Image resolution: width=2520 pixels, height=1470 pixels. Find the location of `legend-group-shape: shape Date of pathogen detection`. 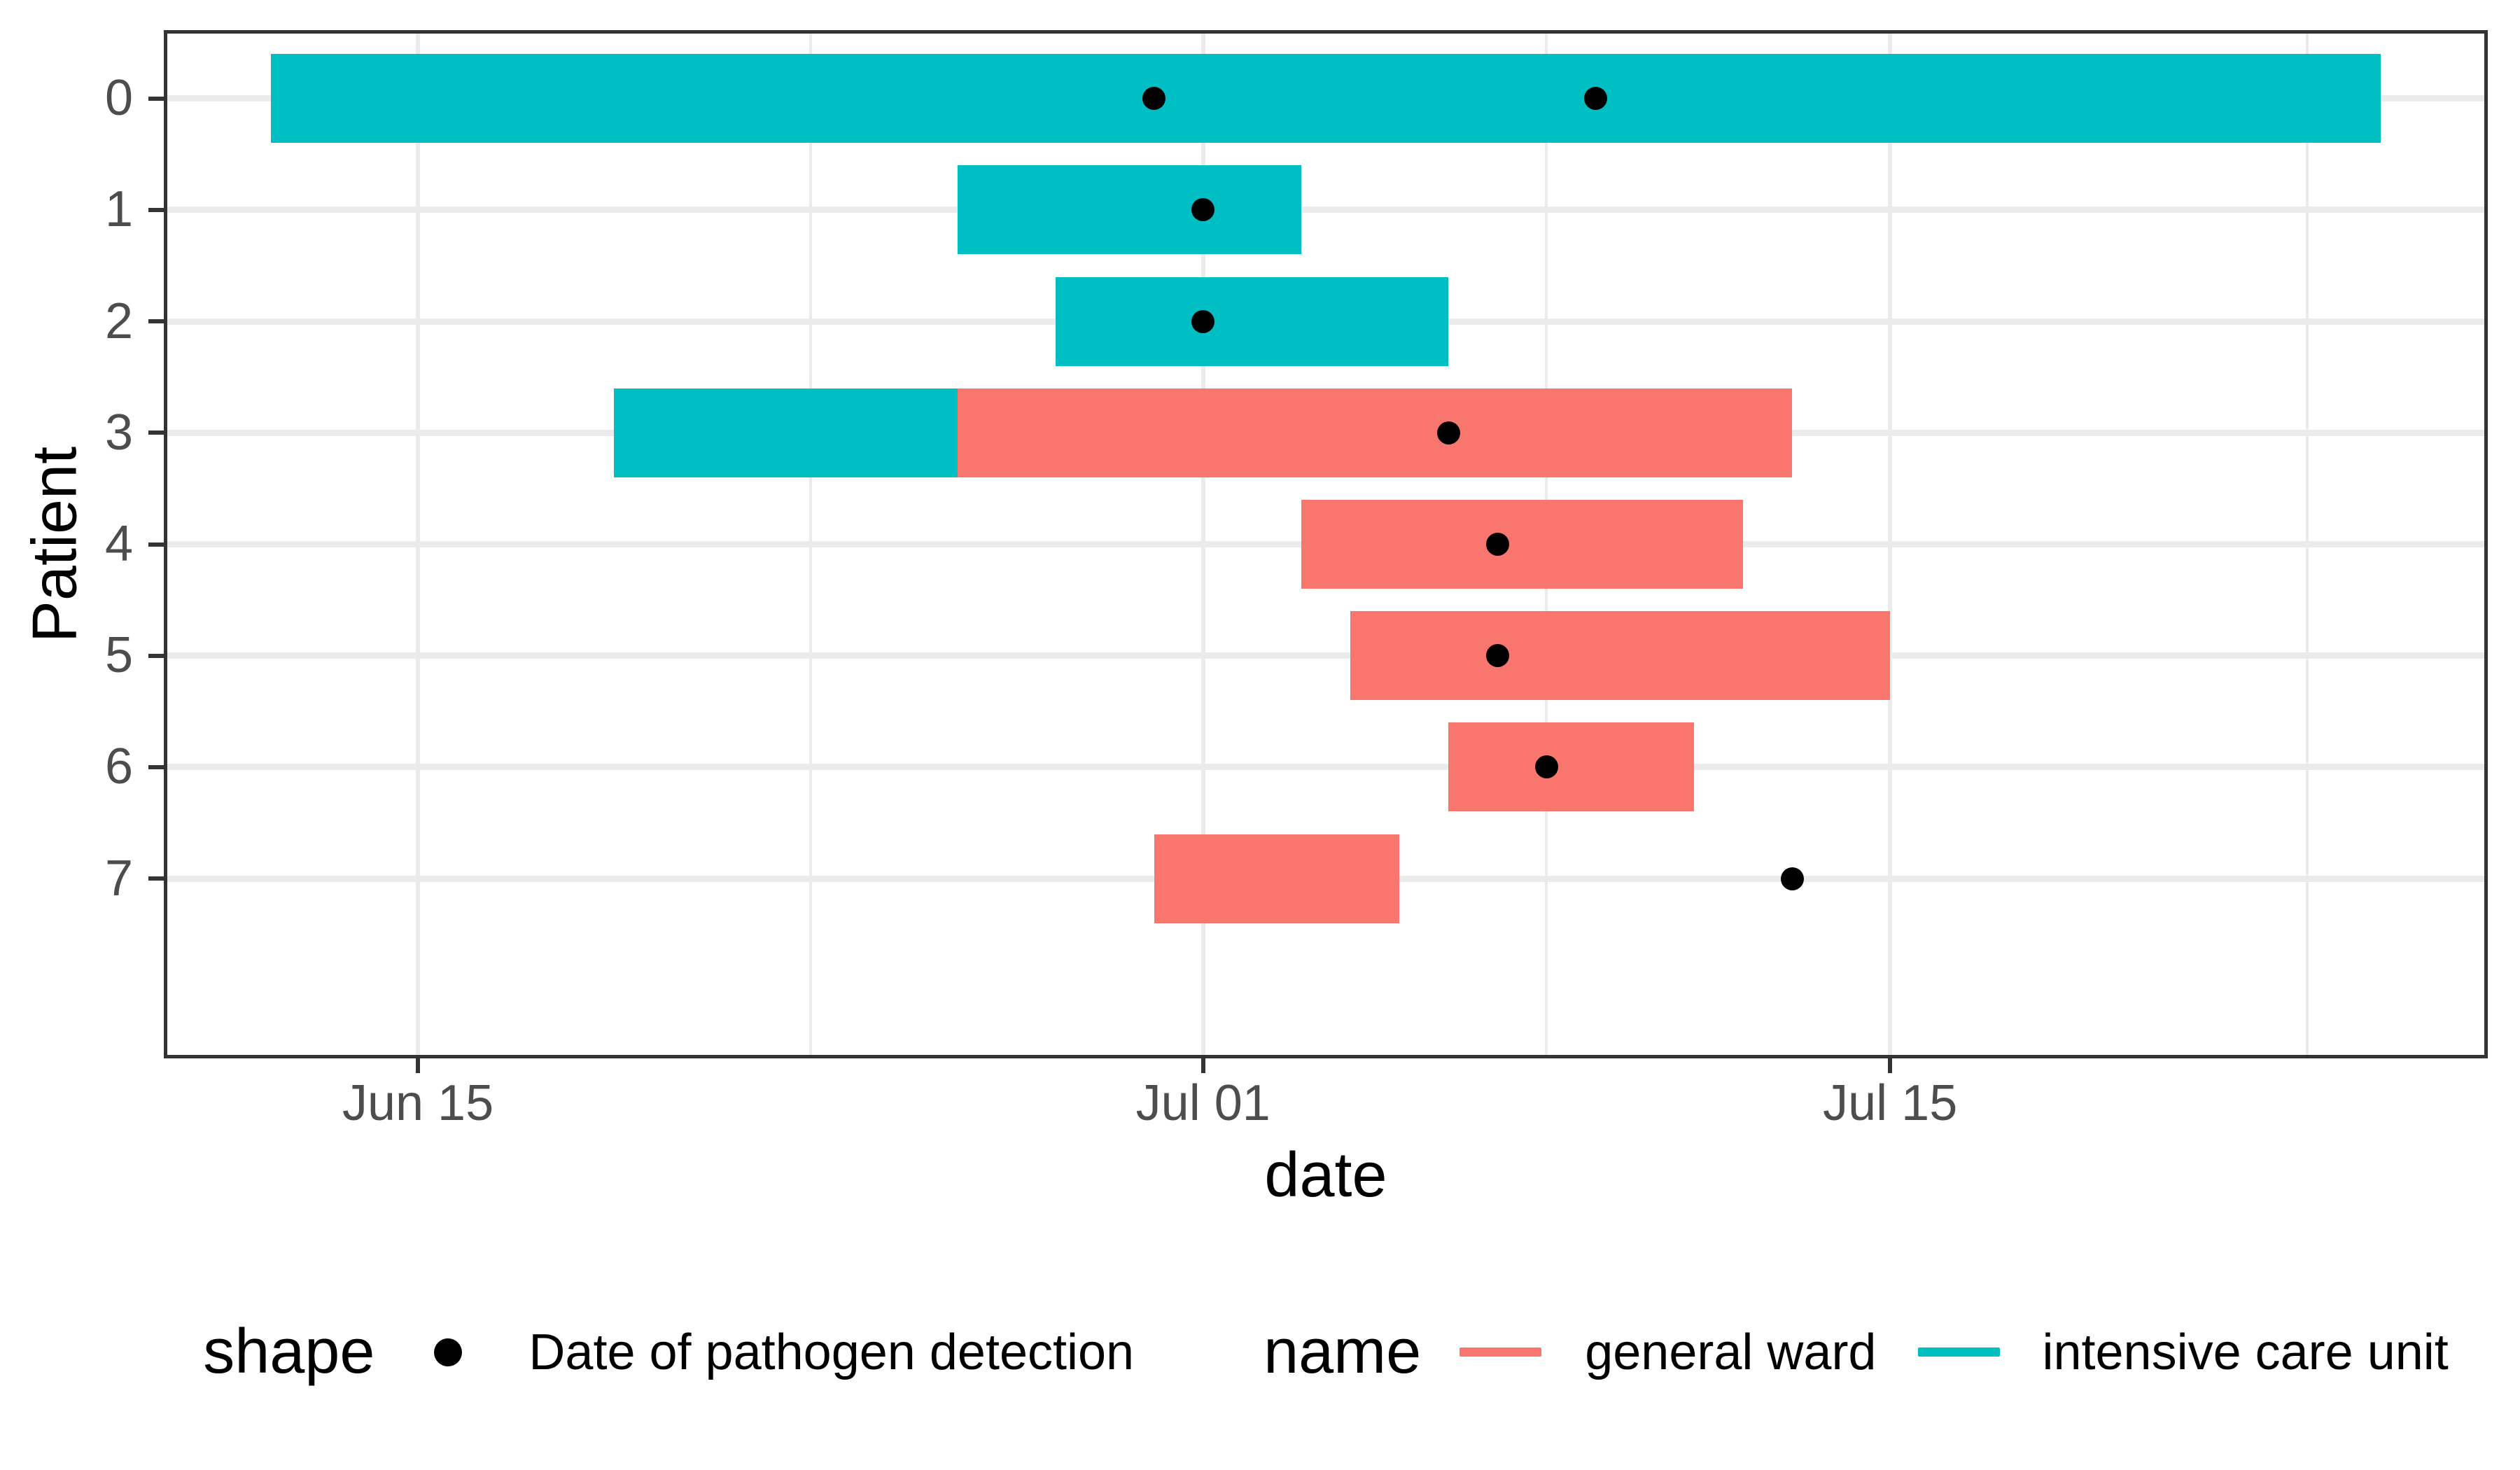

legend-group-shape: shape Date of pathogen detection is located at coordinates (668, 1352).